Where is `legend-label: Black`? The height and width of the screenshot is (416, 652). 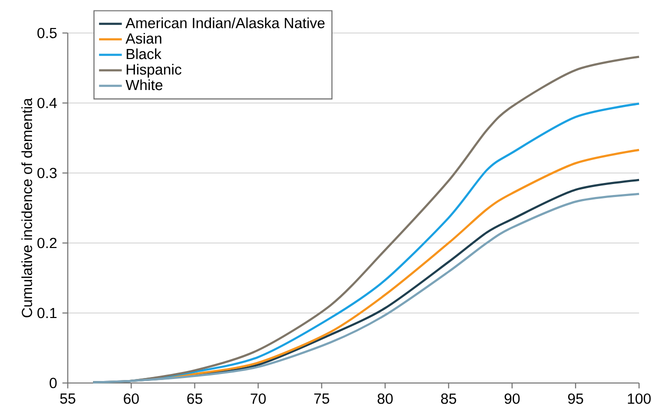
legend-label: Black is located at coordinates (144, 54).